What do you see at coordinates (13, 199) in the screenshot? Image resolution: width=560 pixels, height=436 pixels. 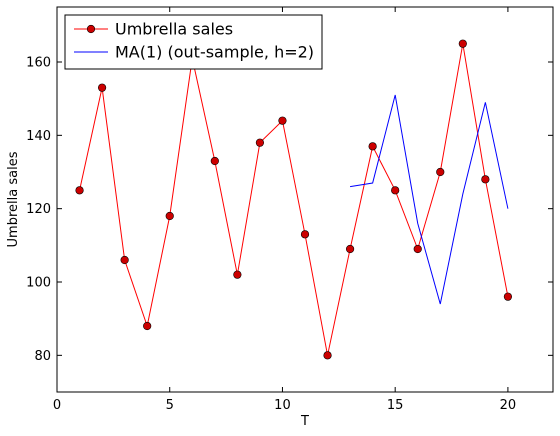 I see `y-axis-label: Umbrella sales` at bounding box center [13, 199].